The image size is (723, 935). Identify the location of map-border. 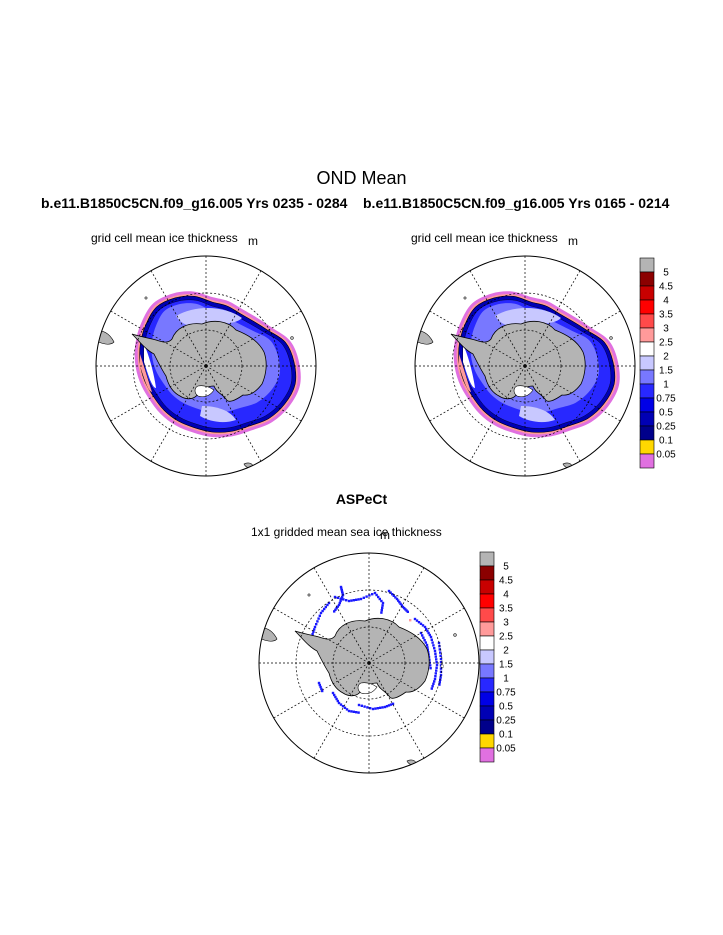
(369, 663).